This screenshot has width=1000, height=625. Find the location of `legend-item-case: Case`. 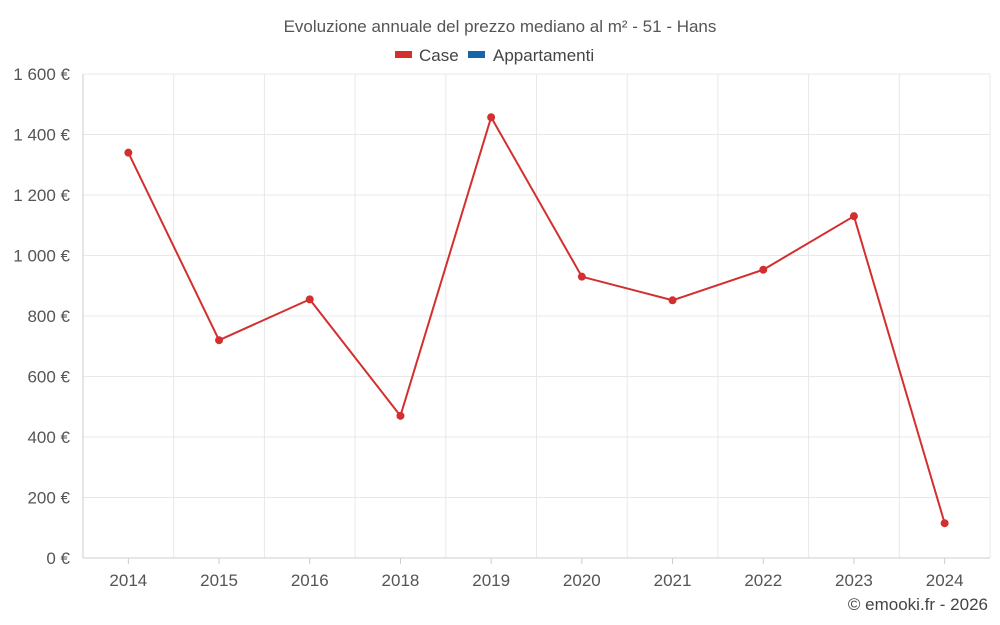

legend-item-case: Case is located at coordinates (427, 55).